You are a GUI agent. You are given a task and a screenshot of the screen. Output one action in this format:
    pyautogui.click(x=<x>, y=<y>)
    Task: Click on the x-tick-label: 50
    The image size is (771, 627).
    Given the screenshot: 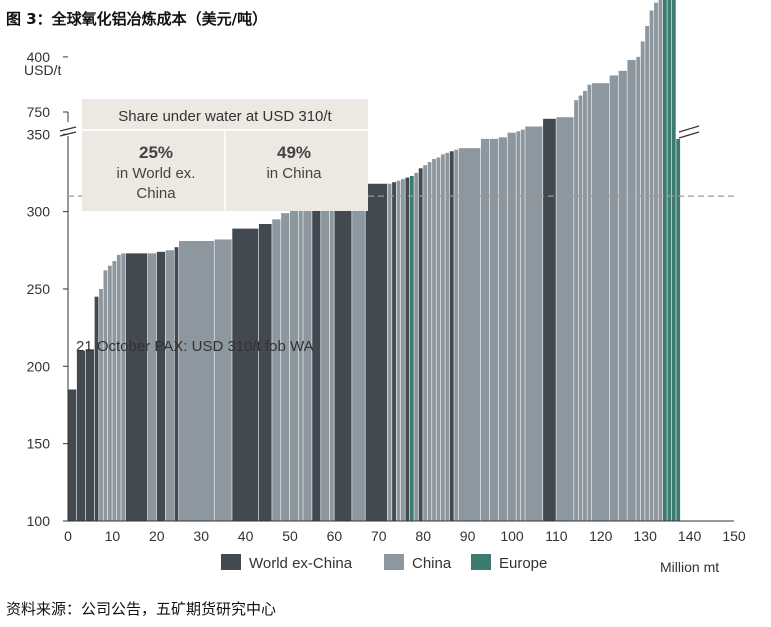 What is the action you would take?
    pyautogui.click(x=290, y=536)
    